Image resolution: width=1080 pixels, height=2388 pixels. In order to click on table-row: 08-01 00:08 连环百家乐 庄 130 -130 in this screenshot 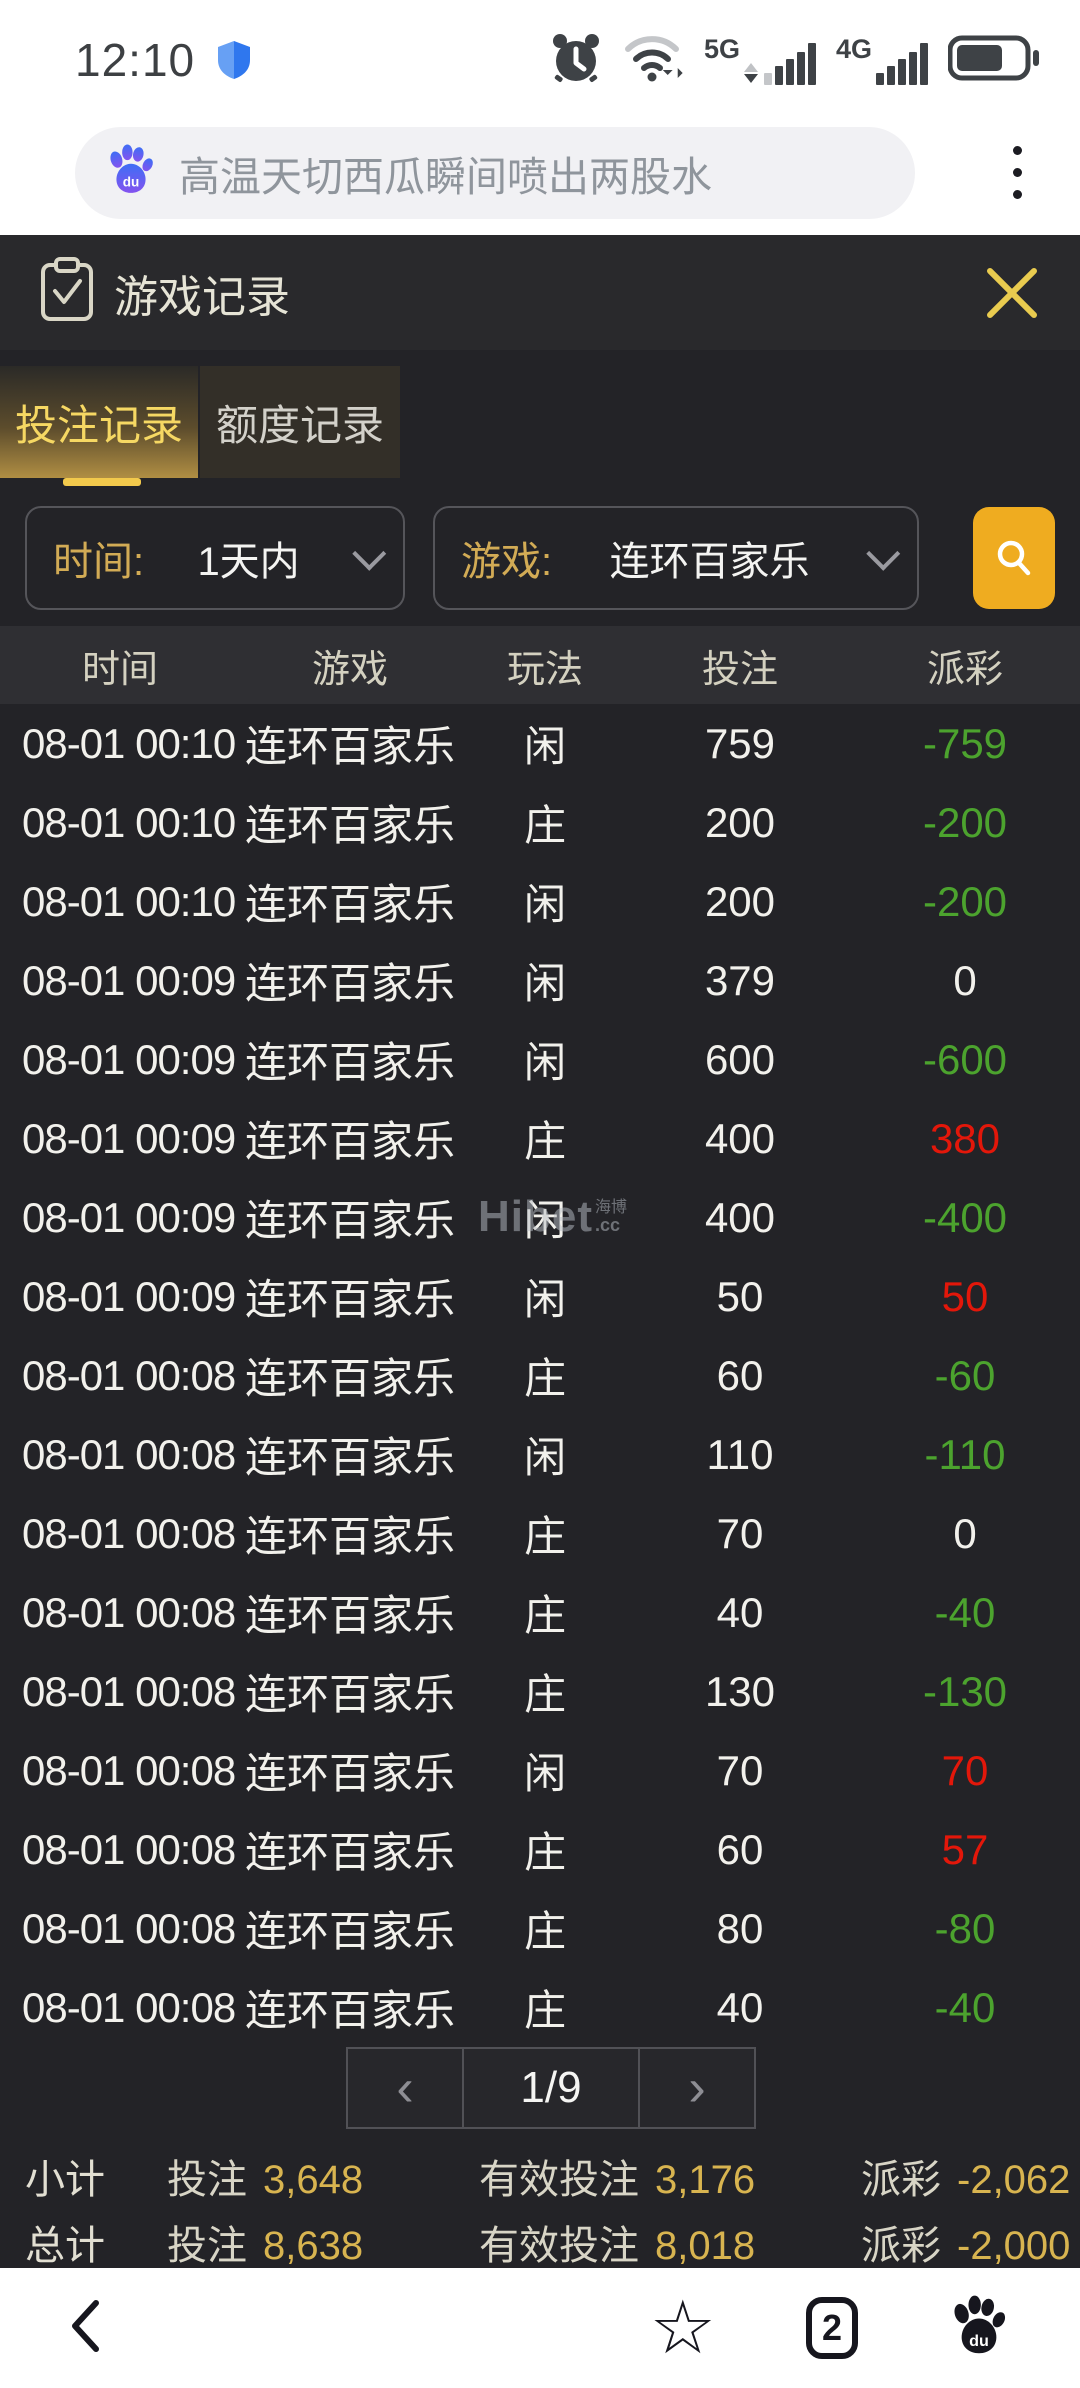, I will do `click(515, 1693)`.